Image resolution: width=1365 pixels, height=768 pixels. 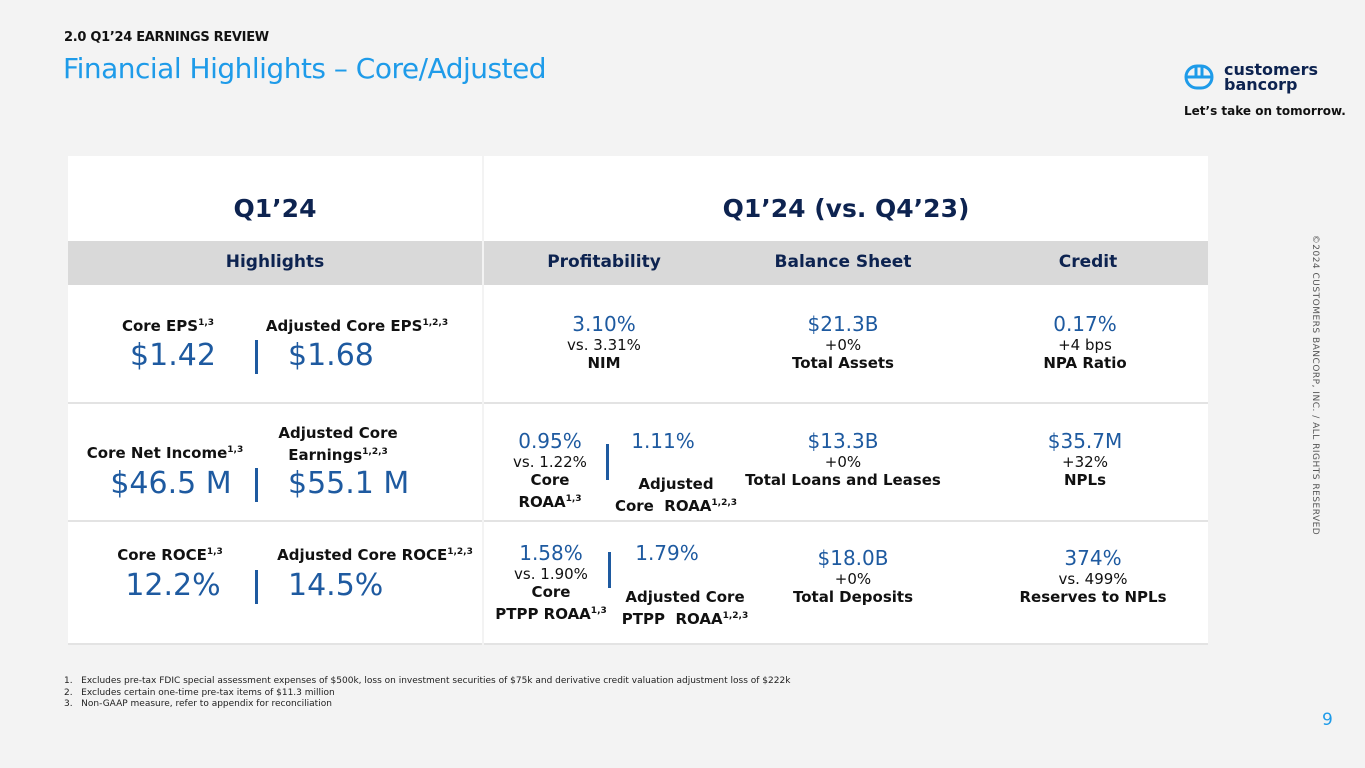 What do you see at coordinates (667, 553) in the screenshot?
I see `adjusted-core-ptpp-roaa-value: 1.79%` at bounding box center [667, 553].